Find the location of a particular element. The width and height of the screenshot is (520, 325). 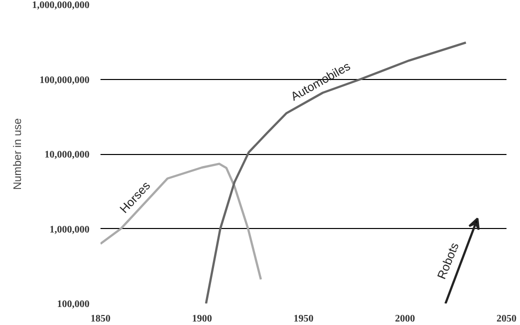

y-tick-label: 1,000,000 is located at coordinates (70, 230).